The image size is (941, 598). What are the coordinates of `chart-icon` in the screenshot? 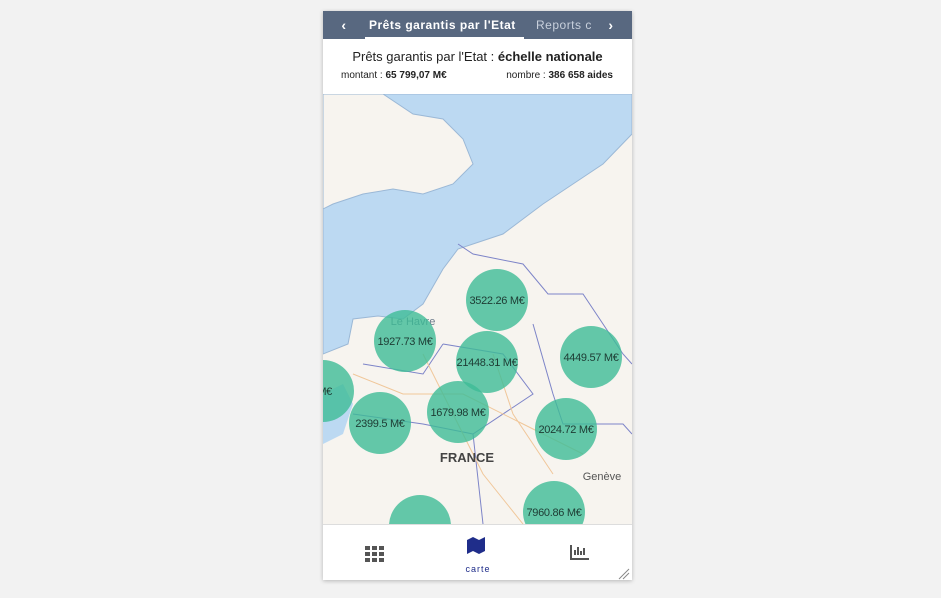 It's located at (579, 552).